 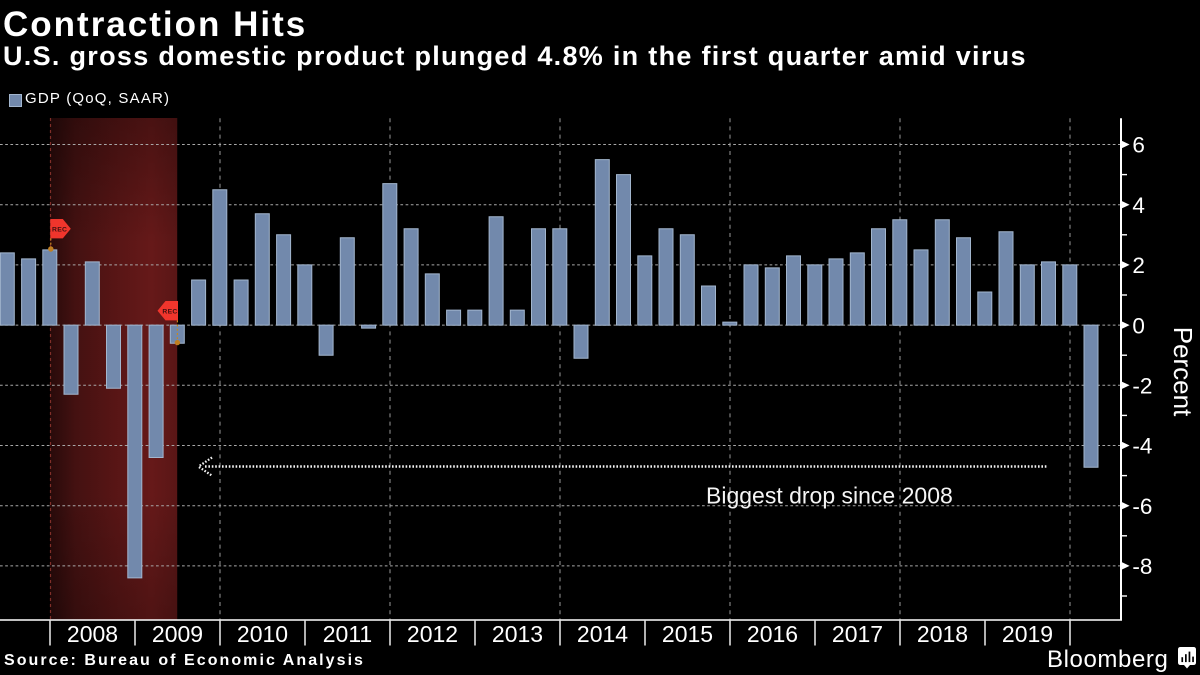 I want to click on svg-text: 4, so click(x=1138, y=205).